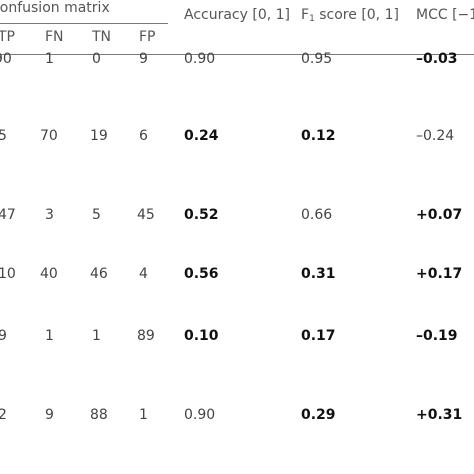  What do you see at coordinates (201, 274) in the screenshot?
I see `row-4-accuracy: 0.56` at bounding box center [201, 274].